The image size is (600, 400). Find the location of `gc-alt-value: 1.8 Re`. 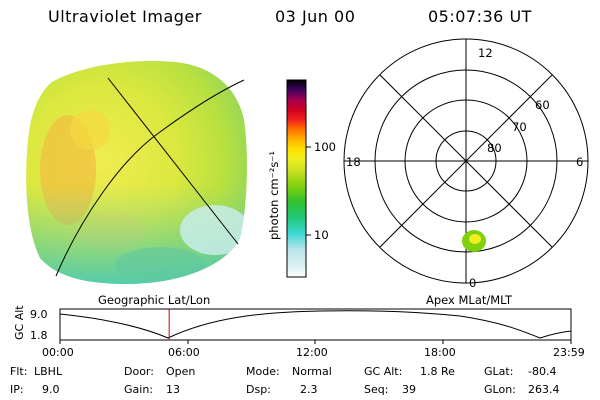

gc-alt-value: 1.8 Re is located at coordinates (437, 371).